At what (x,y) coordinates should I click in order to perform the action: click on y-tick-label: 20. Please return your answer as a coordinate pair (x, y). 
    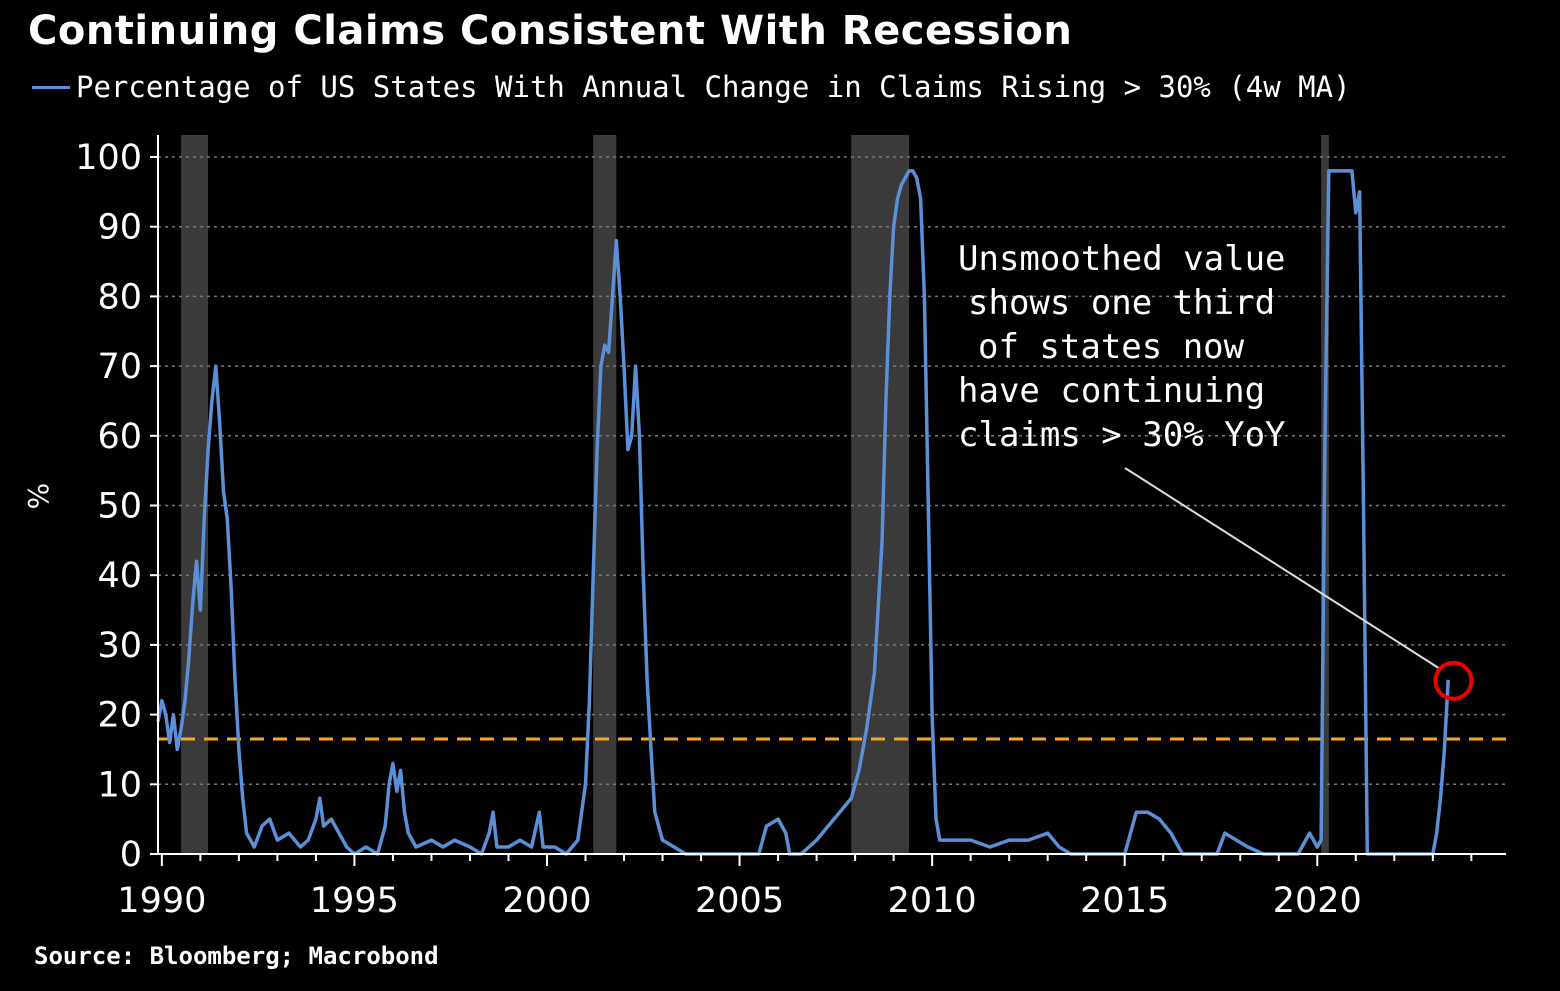
    Looking at the image, I should click on (119, 716).